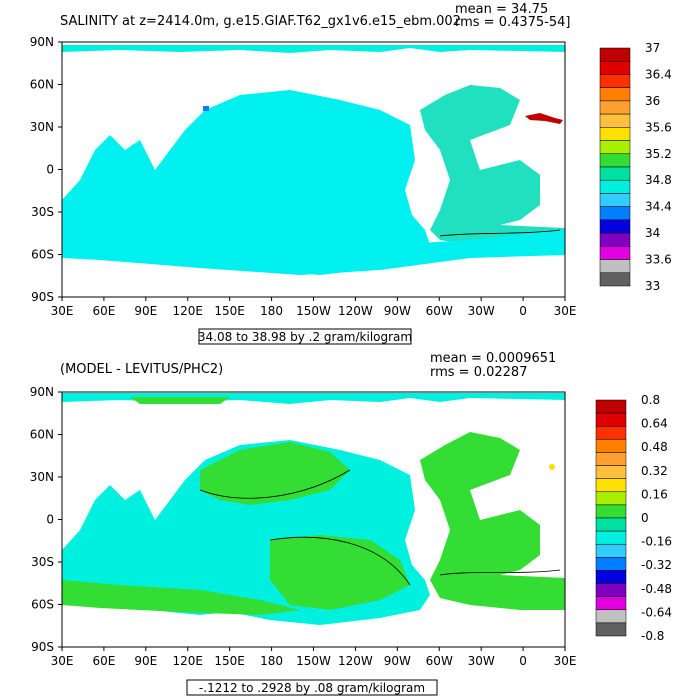  I want to click on top-y-axis: 90N 60N 30N 0 30S 60S 90S, so click(46, 169).